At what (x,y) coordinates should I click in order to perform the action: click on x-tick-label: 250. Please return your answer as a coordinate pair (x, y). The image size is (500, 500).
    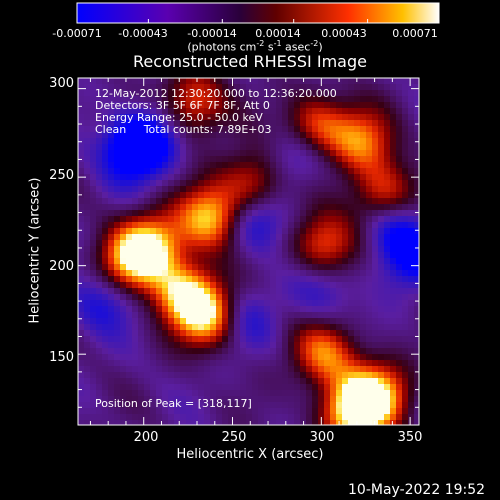
    Looking at the image, I should click on (234, 437).